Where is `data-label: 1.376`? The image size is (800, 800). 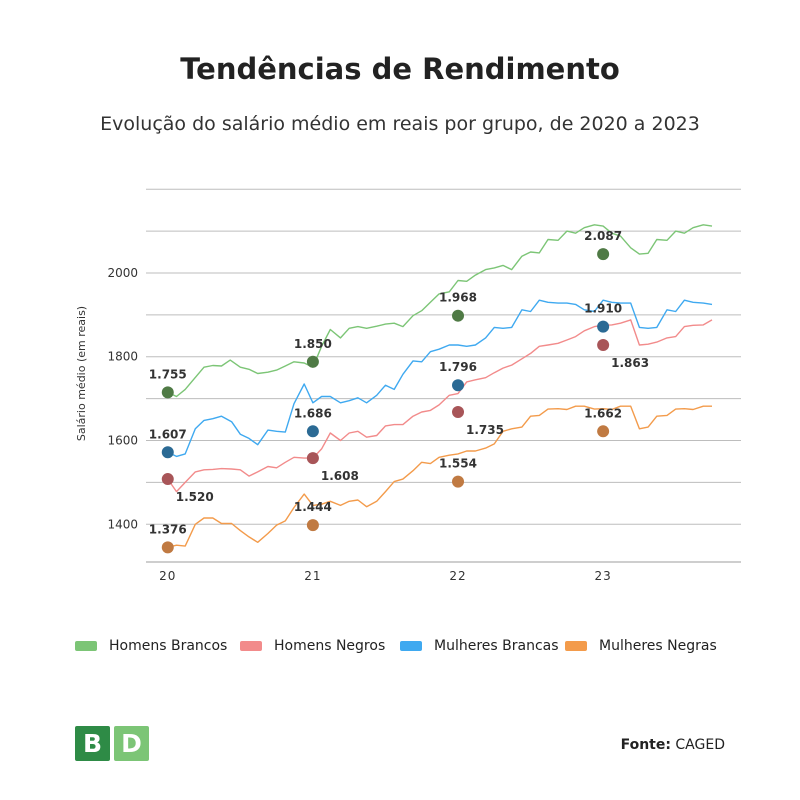
data-label: 1.376 is located at coordinates (168, 529).